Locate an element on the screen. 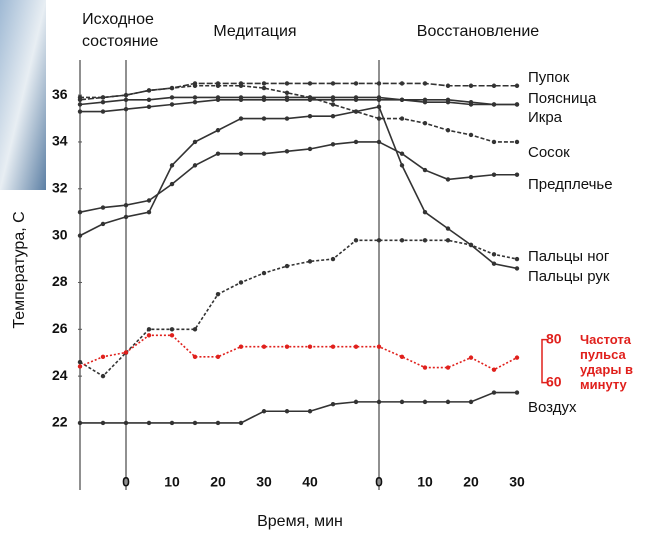 This screenshot has height=535, width=658. y-tick-label: 22 is located at coordinates (60, 422).